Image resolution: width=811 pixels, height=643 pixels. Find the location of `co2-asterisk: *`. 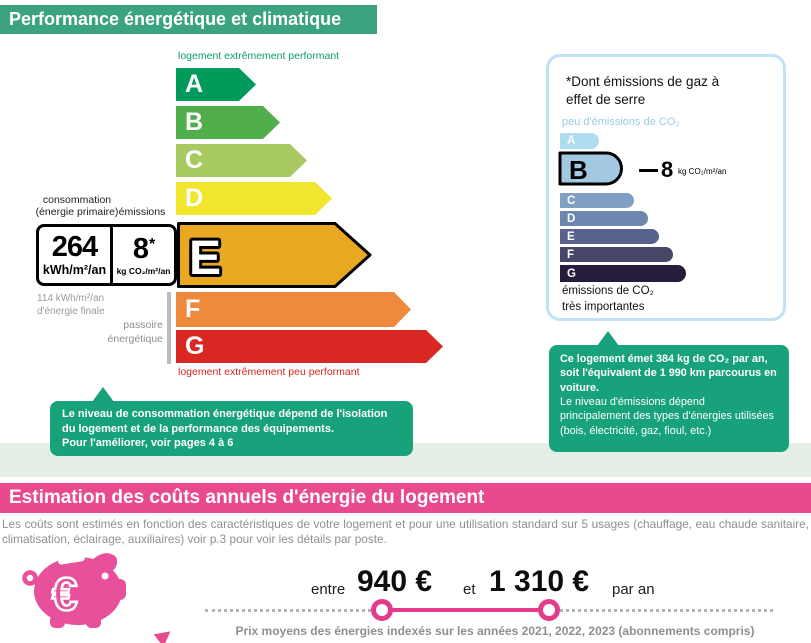

co2-asterisk: * is located at coordinates (152, 244).